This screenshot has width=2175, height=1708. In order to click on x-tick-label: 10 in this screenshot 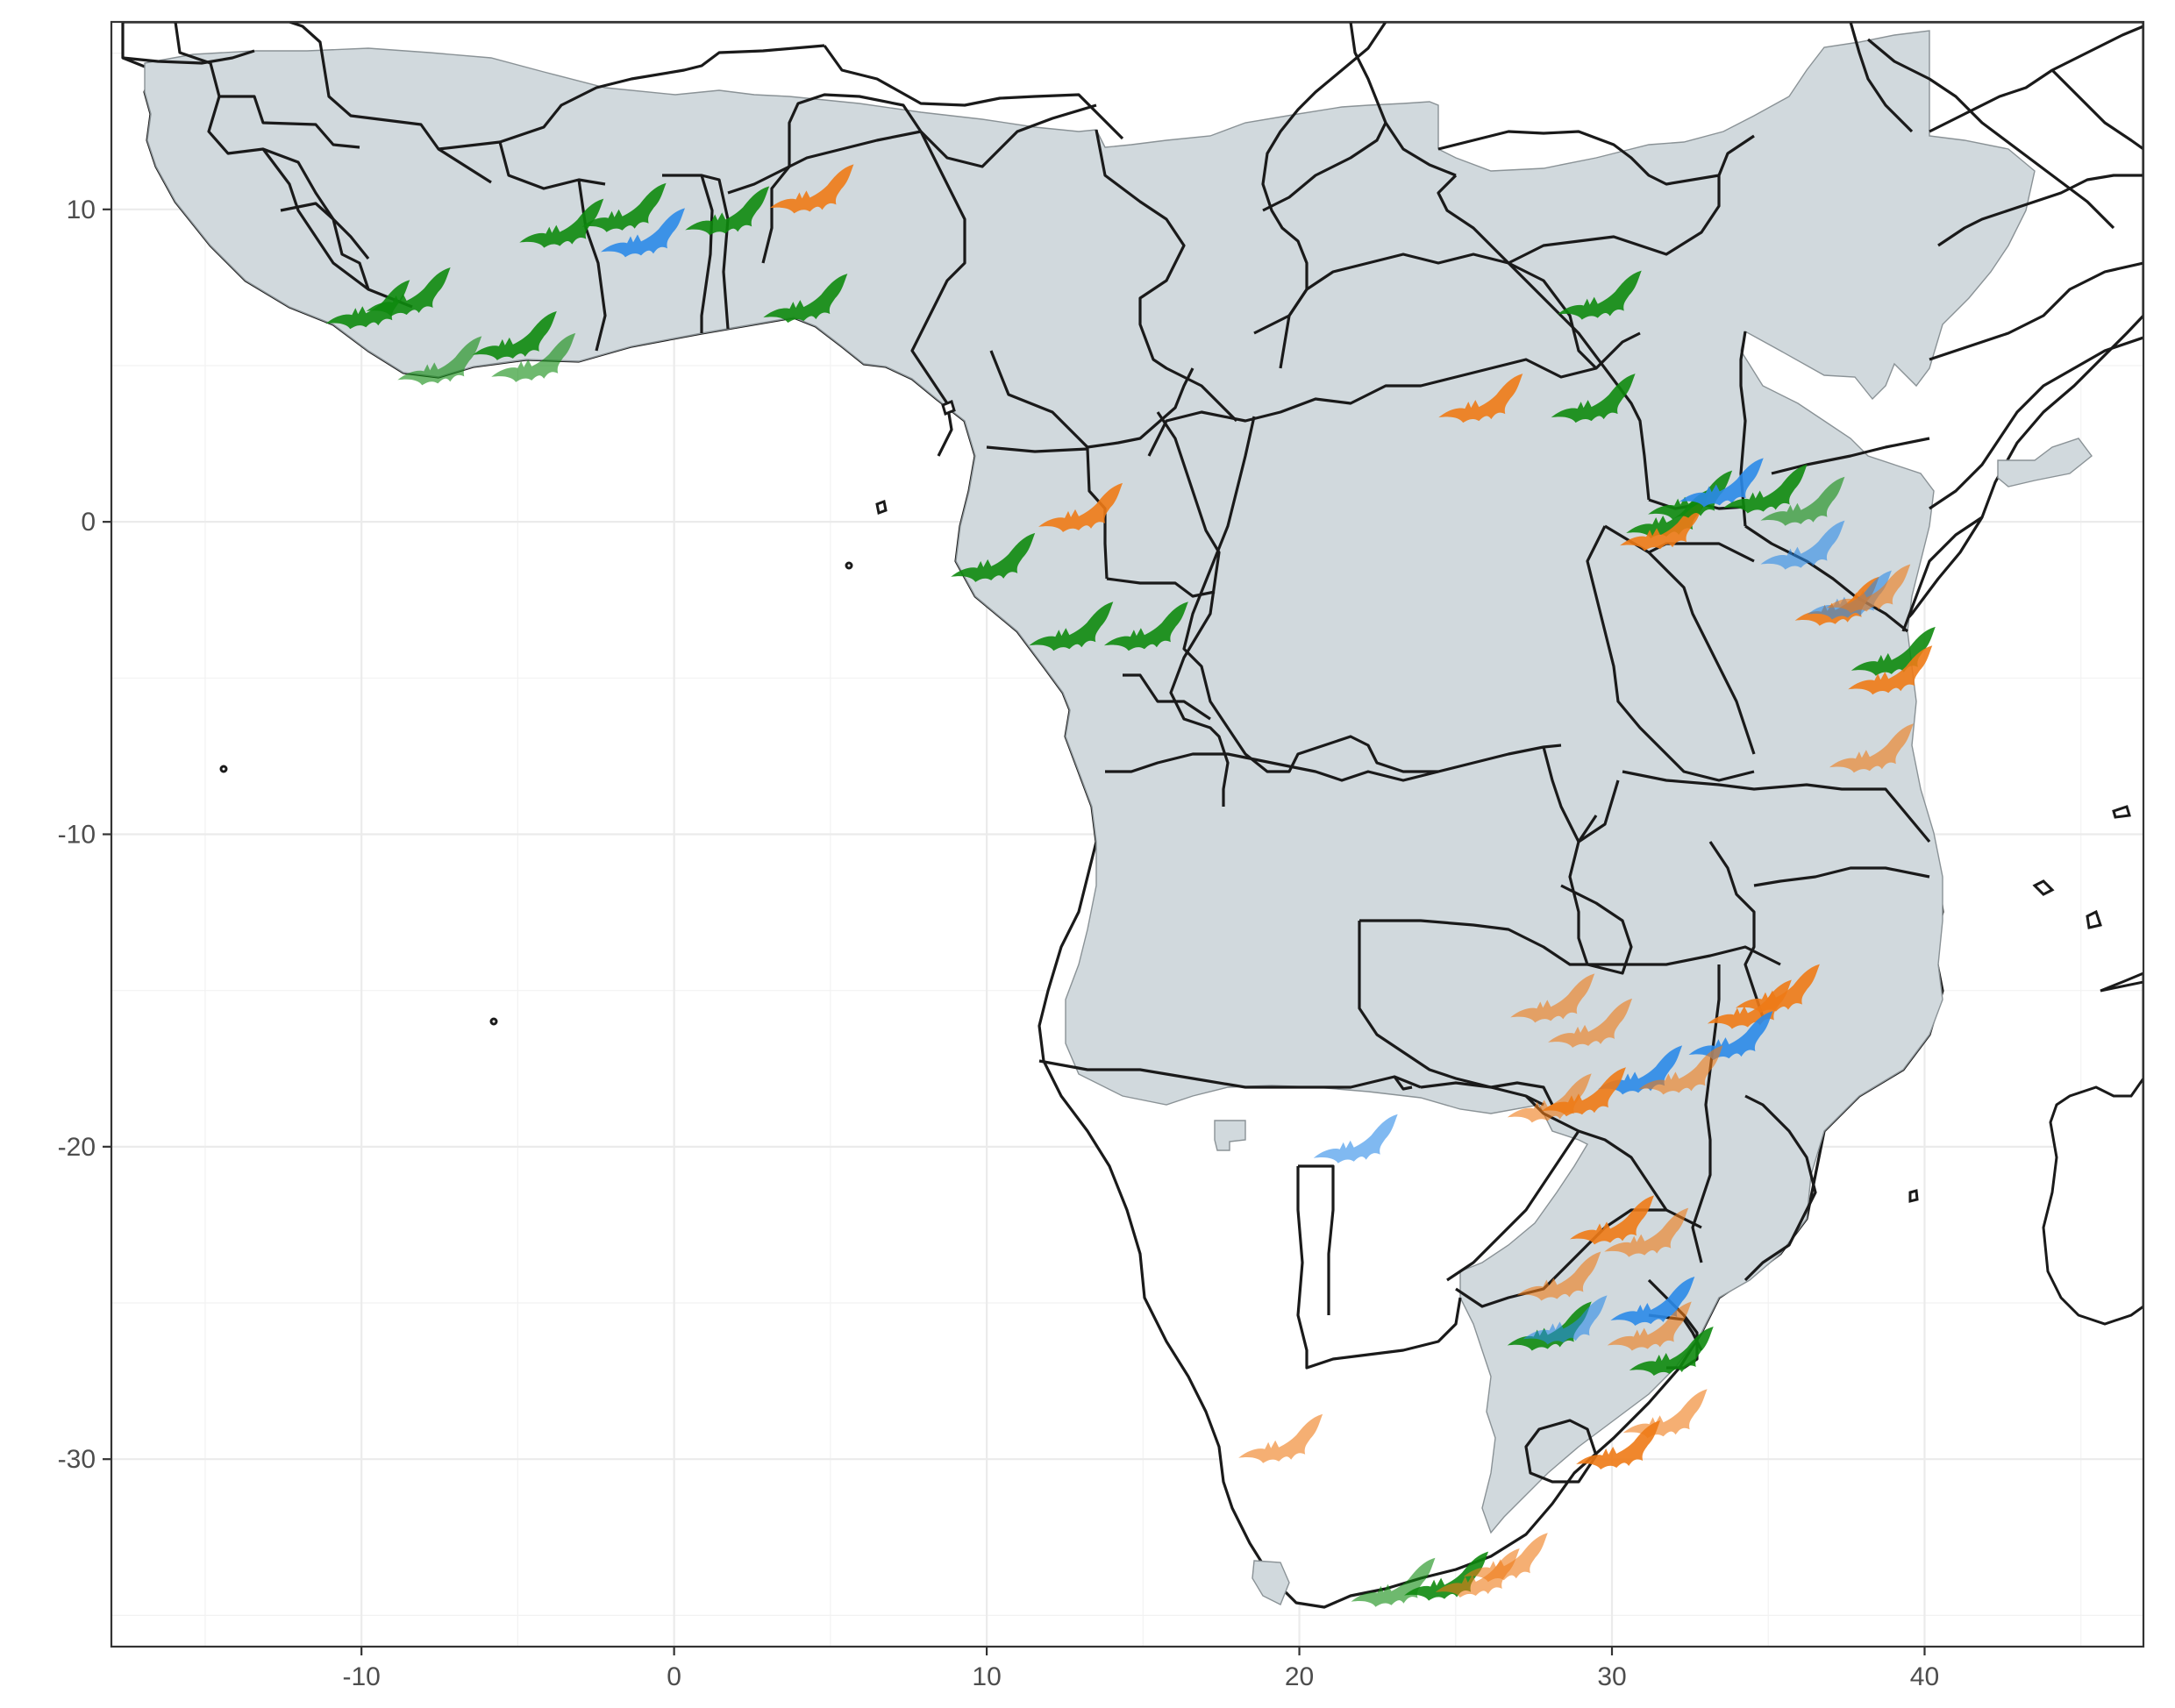, I will do `click(987, 1676)`.